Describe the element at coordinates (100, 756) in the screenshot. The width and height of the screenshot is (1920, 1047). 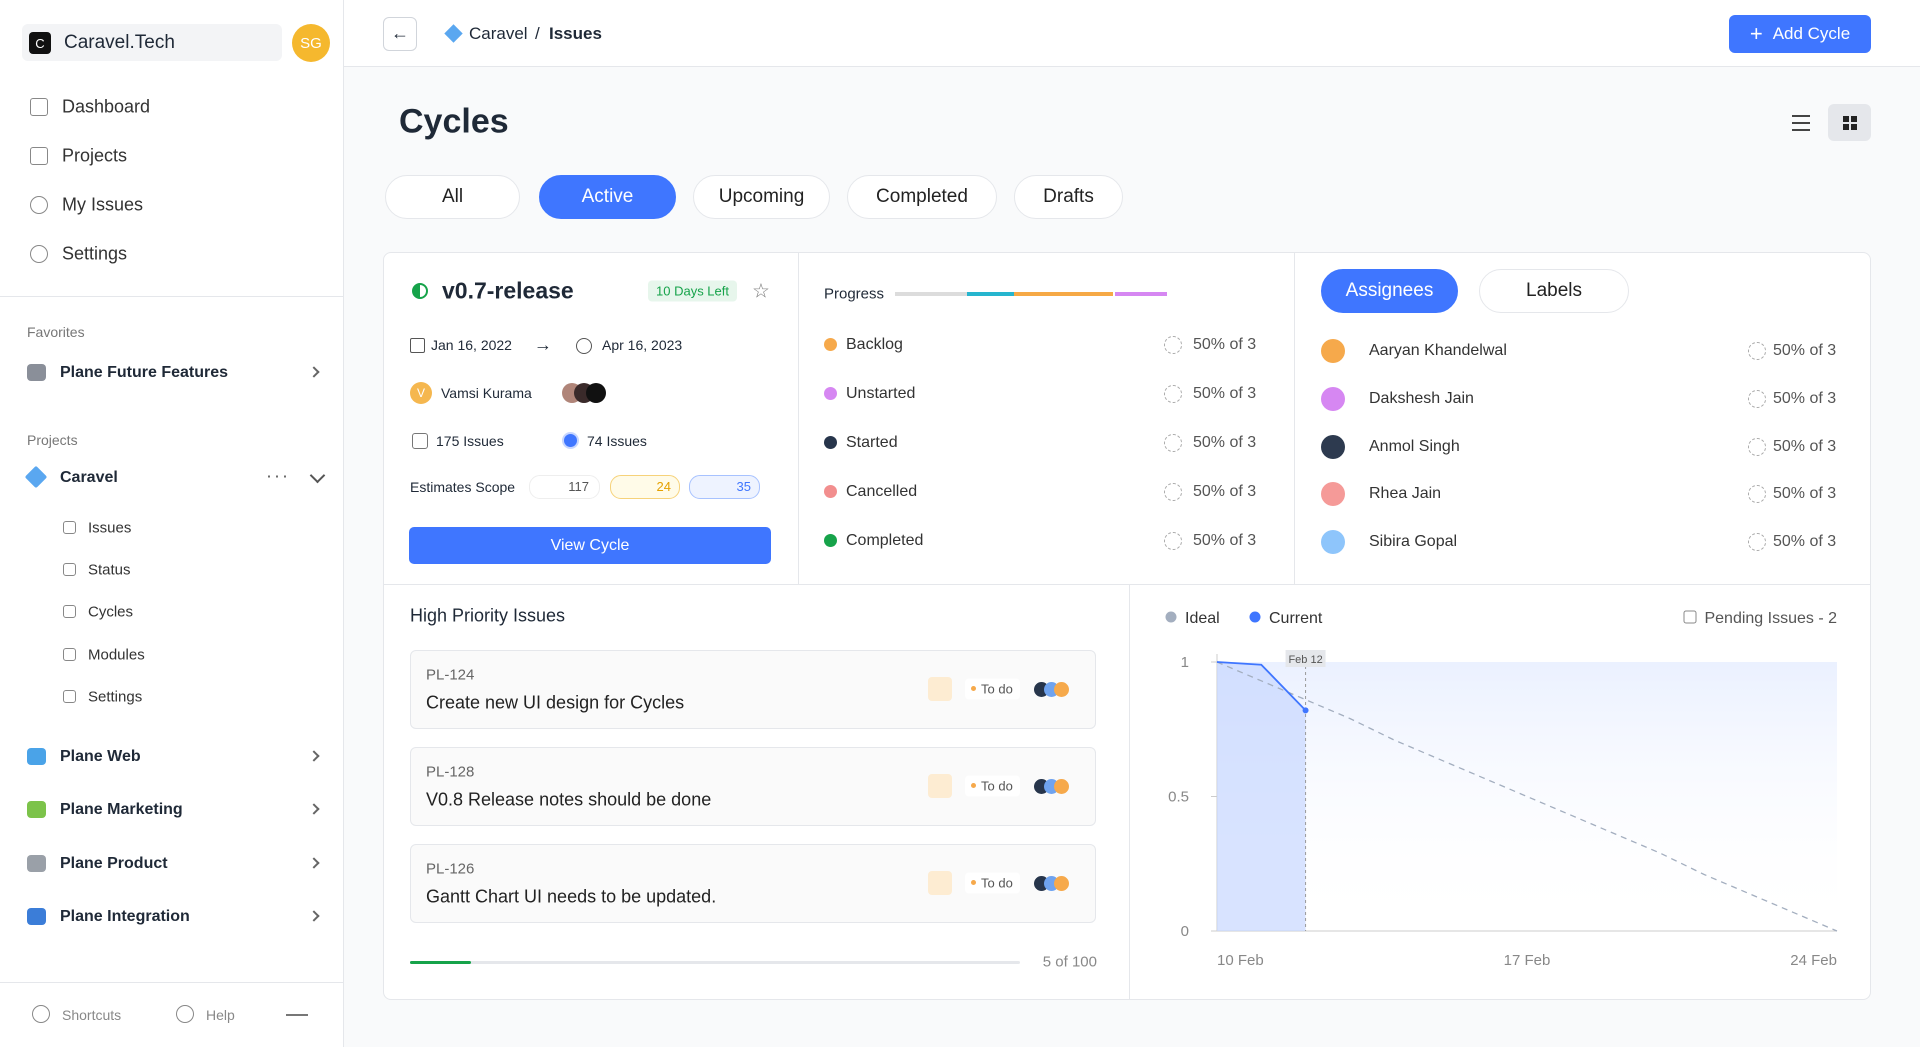
I see `project-item: Plane Web` at that location.